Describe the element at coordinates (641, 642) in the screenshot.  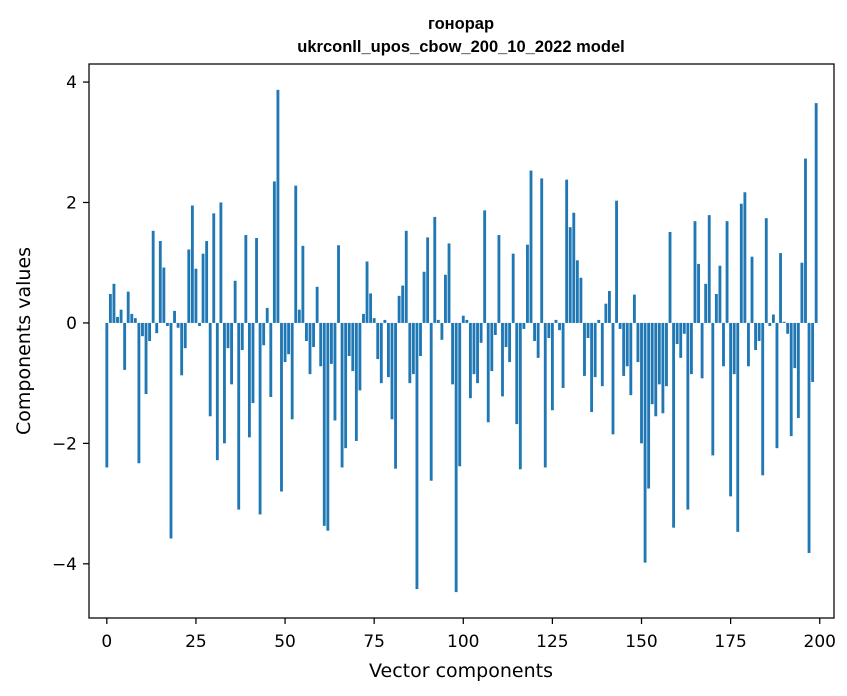
I see `x-tick-label: 150` at that location.